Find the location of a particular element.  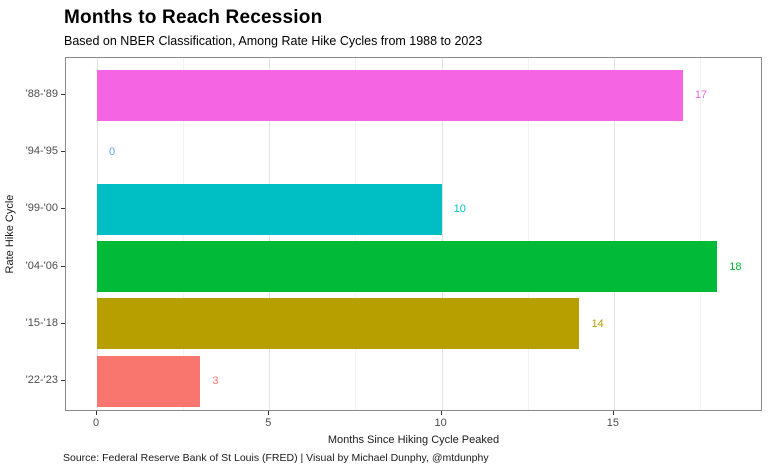

bar-value-label: 0 is located at coordinates (112, 152).